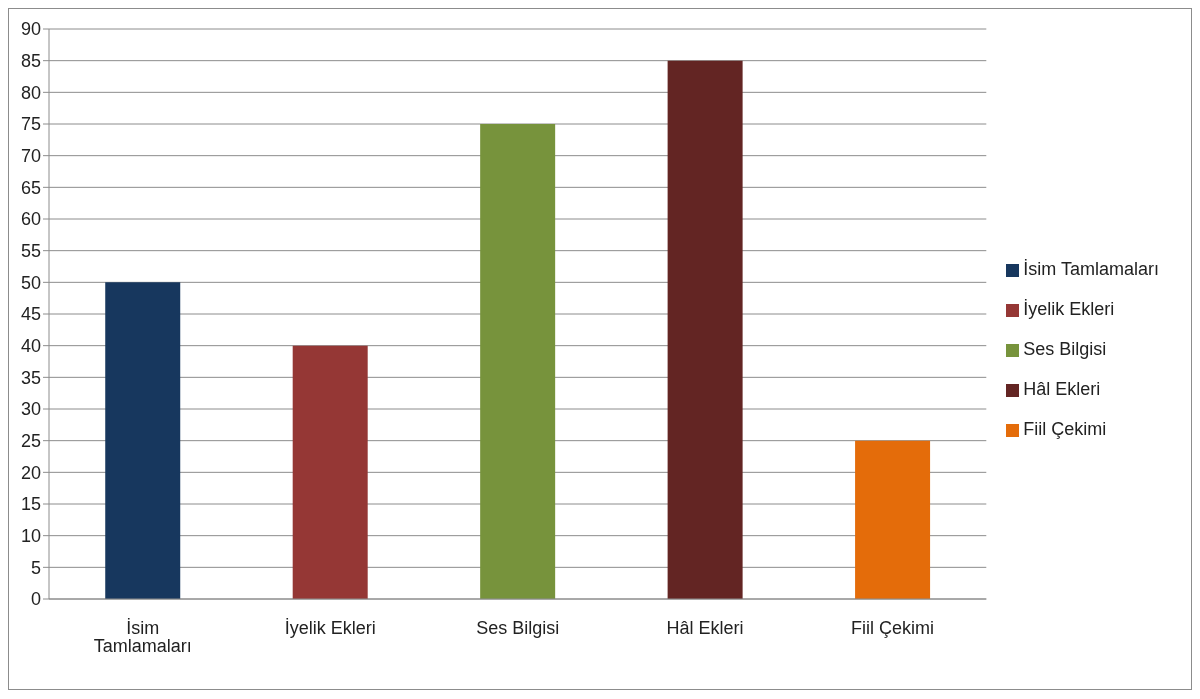  What do you see at coordinates (30, 314) in the screenshot?
I see `y-tick-label: 45` at bounding box center [30, 314].